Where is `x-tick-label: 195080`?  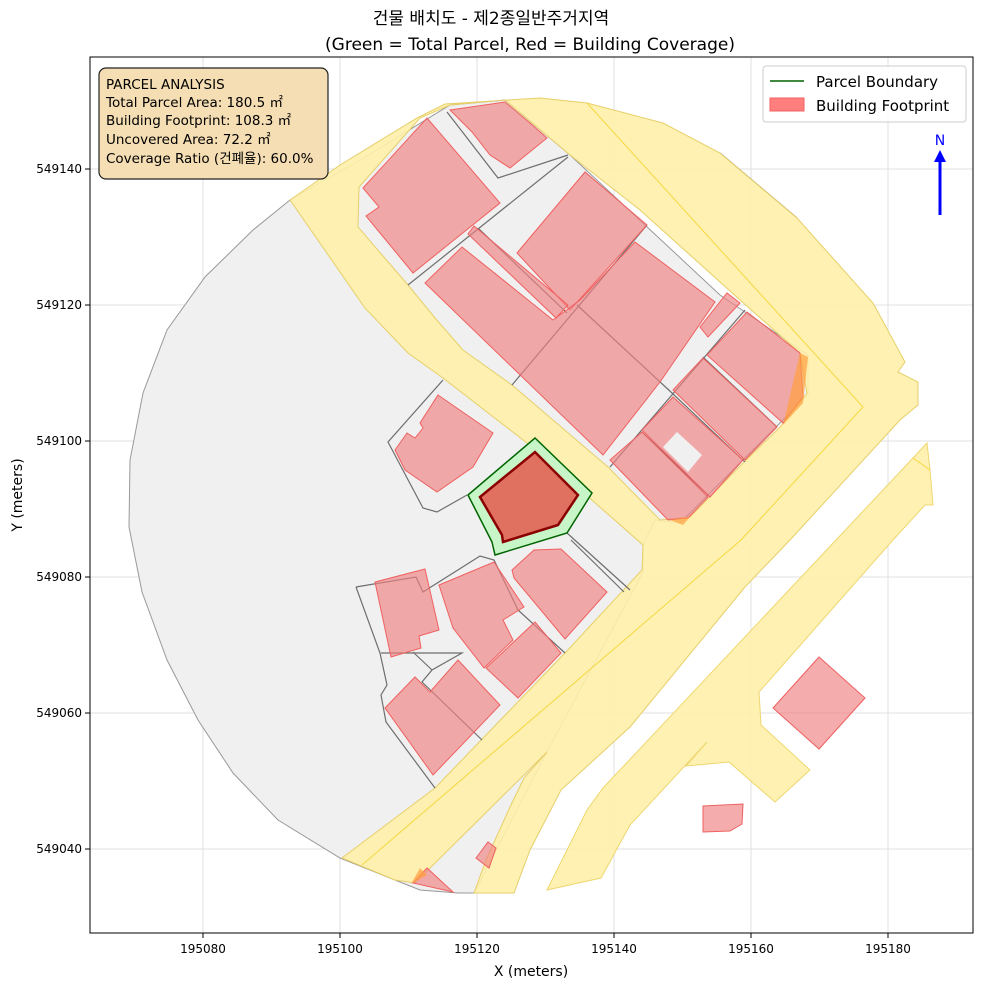
x-tick-label: 195080 is located at coordinates (203, 949).